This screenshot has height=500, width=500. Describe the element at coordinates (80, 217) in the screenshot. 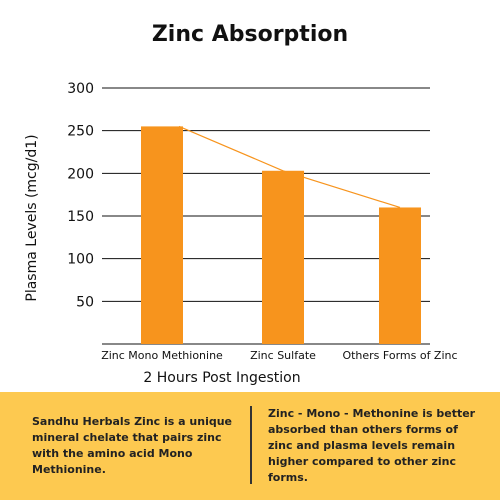

I see `y-tick-label: 150` at that location.